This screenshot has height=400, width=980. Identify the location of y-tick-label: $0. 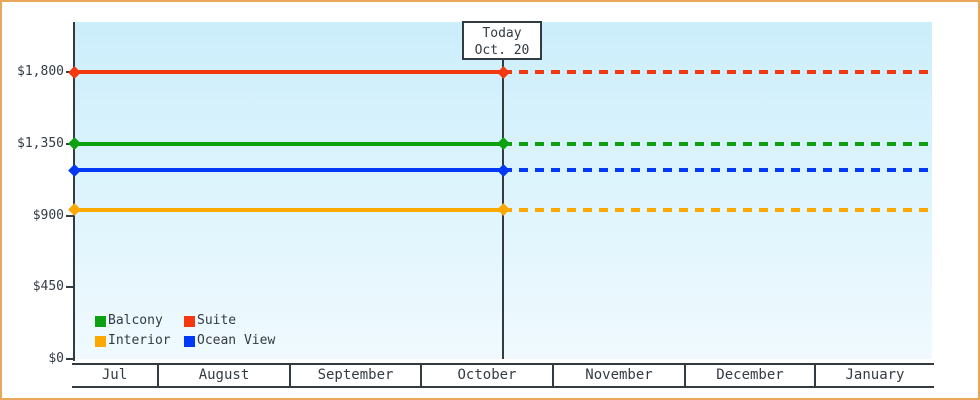
(56, 358).